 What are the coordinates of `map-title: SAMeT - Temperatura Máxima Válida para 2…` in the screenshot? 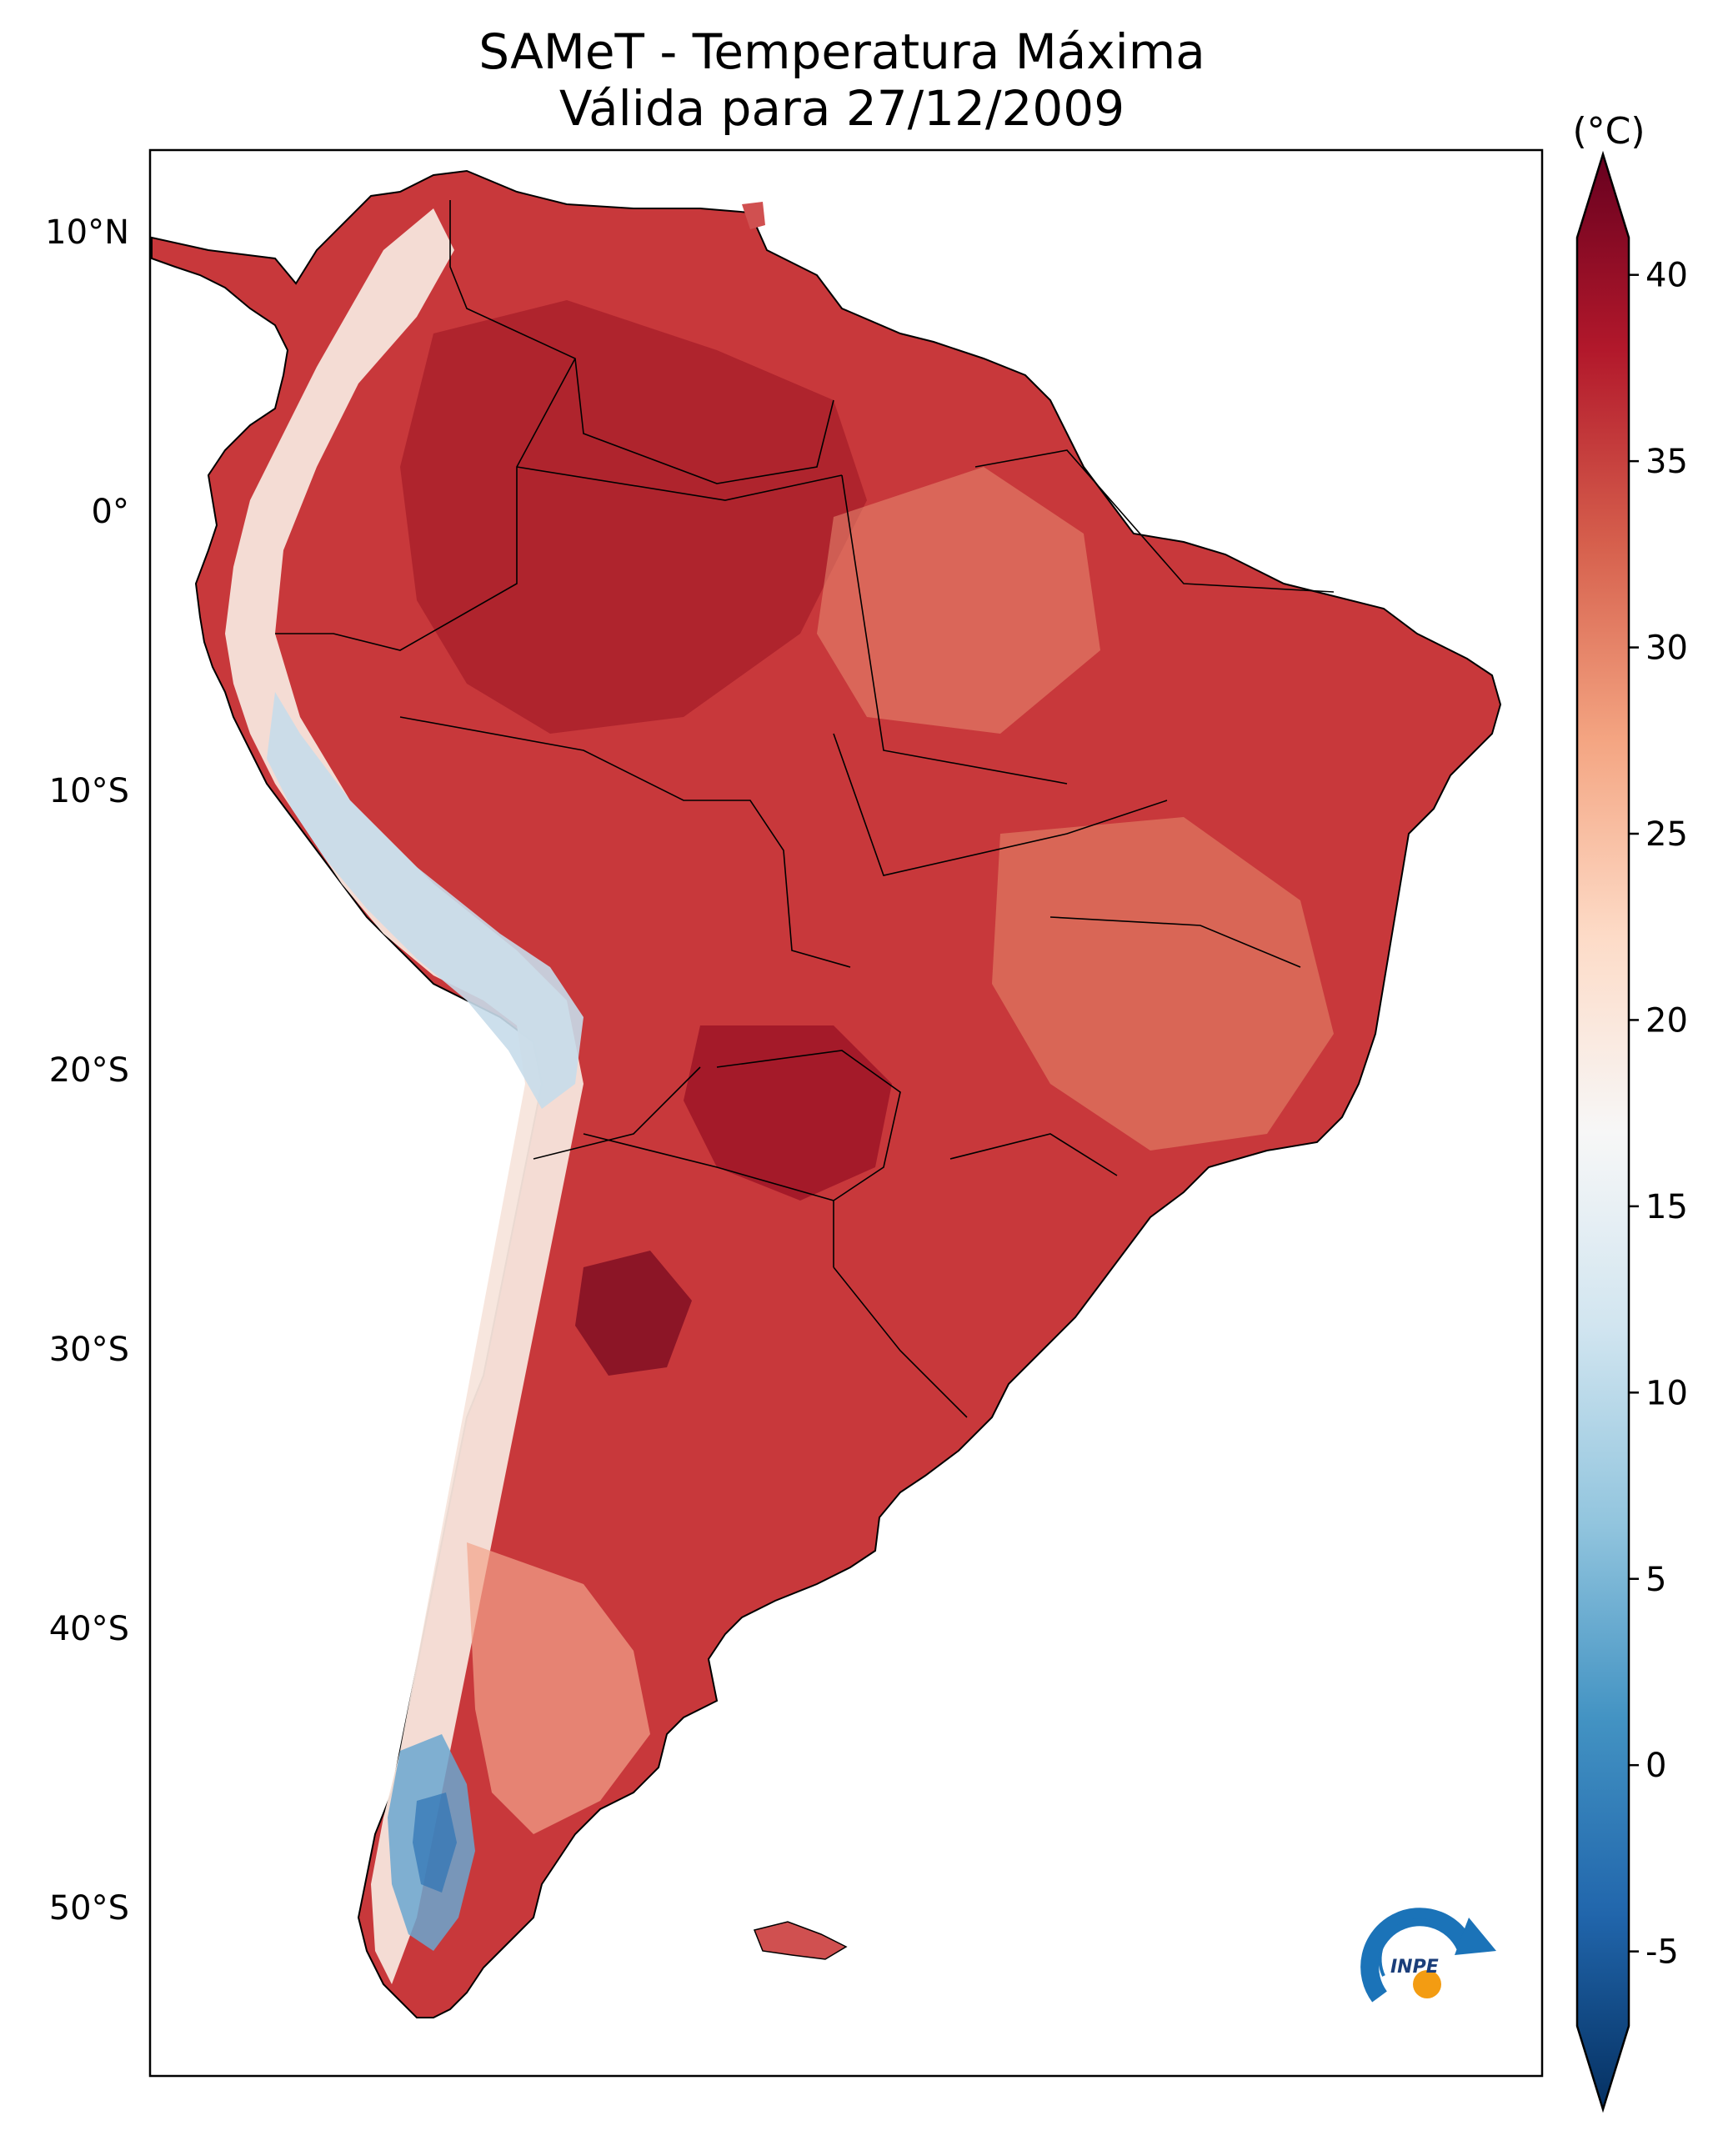 It's located at (842, 80).